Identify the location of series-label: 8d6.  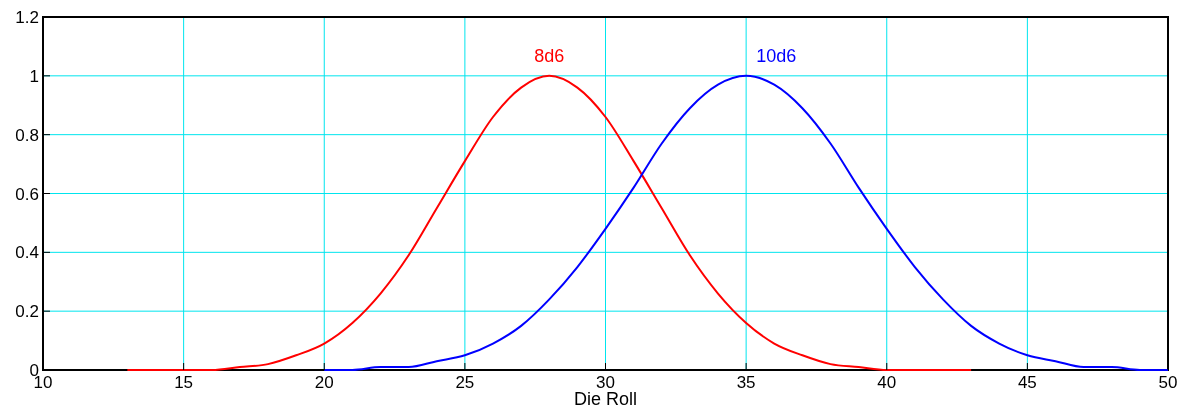
(549, 55).